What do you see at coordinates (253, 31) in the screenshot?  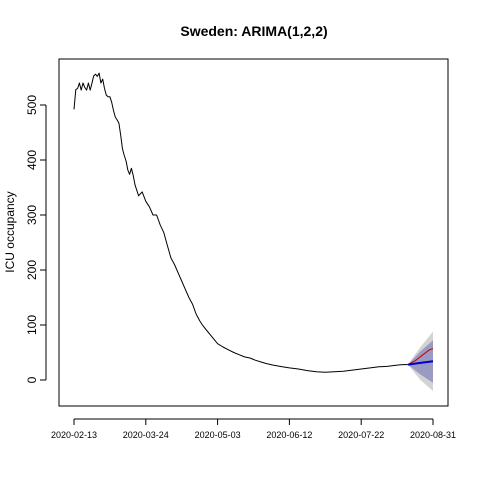 I see `chart-title: Sweden: ARIMA(1,2,2)` at bounding box center [253, 31].